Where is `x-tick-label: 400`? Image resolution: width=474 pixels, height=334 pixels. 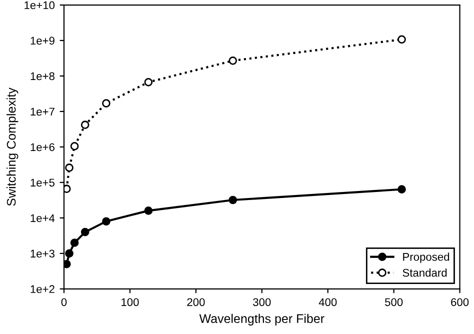
x-tick-label: 400 is located at coordinates (327, 302).